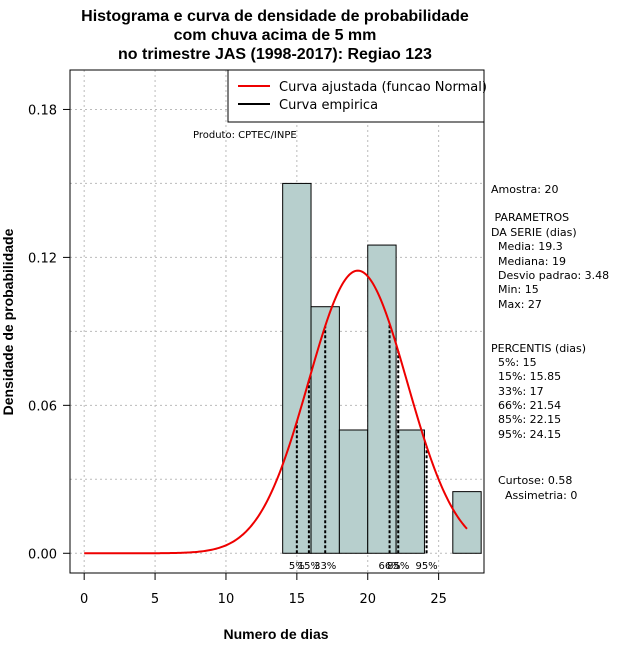 This screenshot has height=660, width=640. Describe the element at coordinates (534, 495) in the screenshot. I see `stats-assimetria: Assimetria: 0` at that location.